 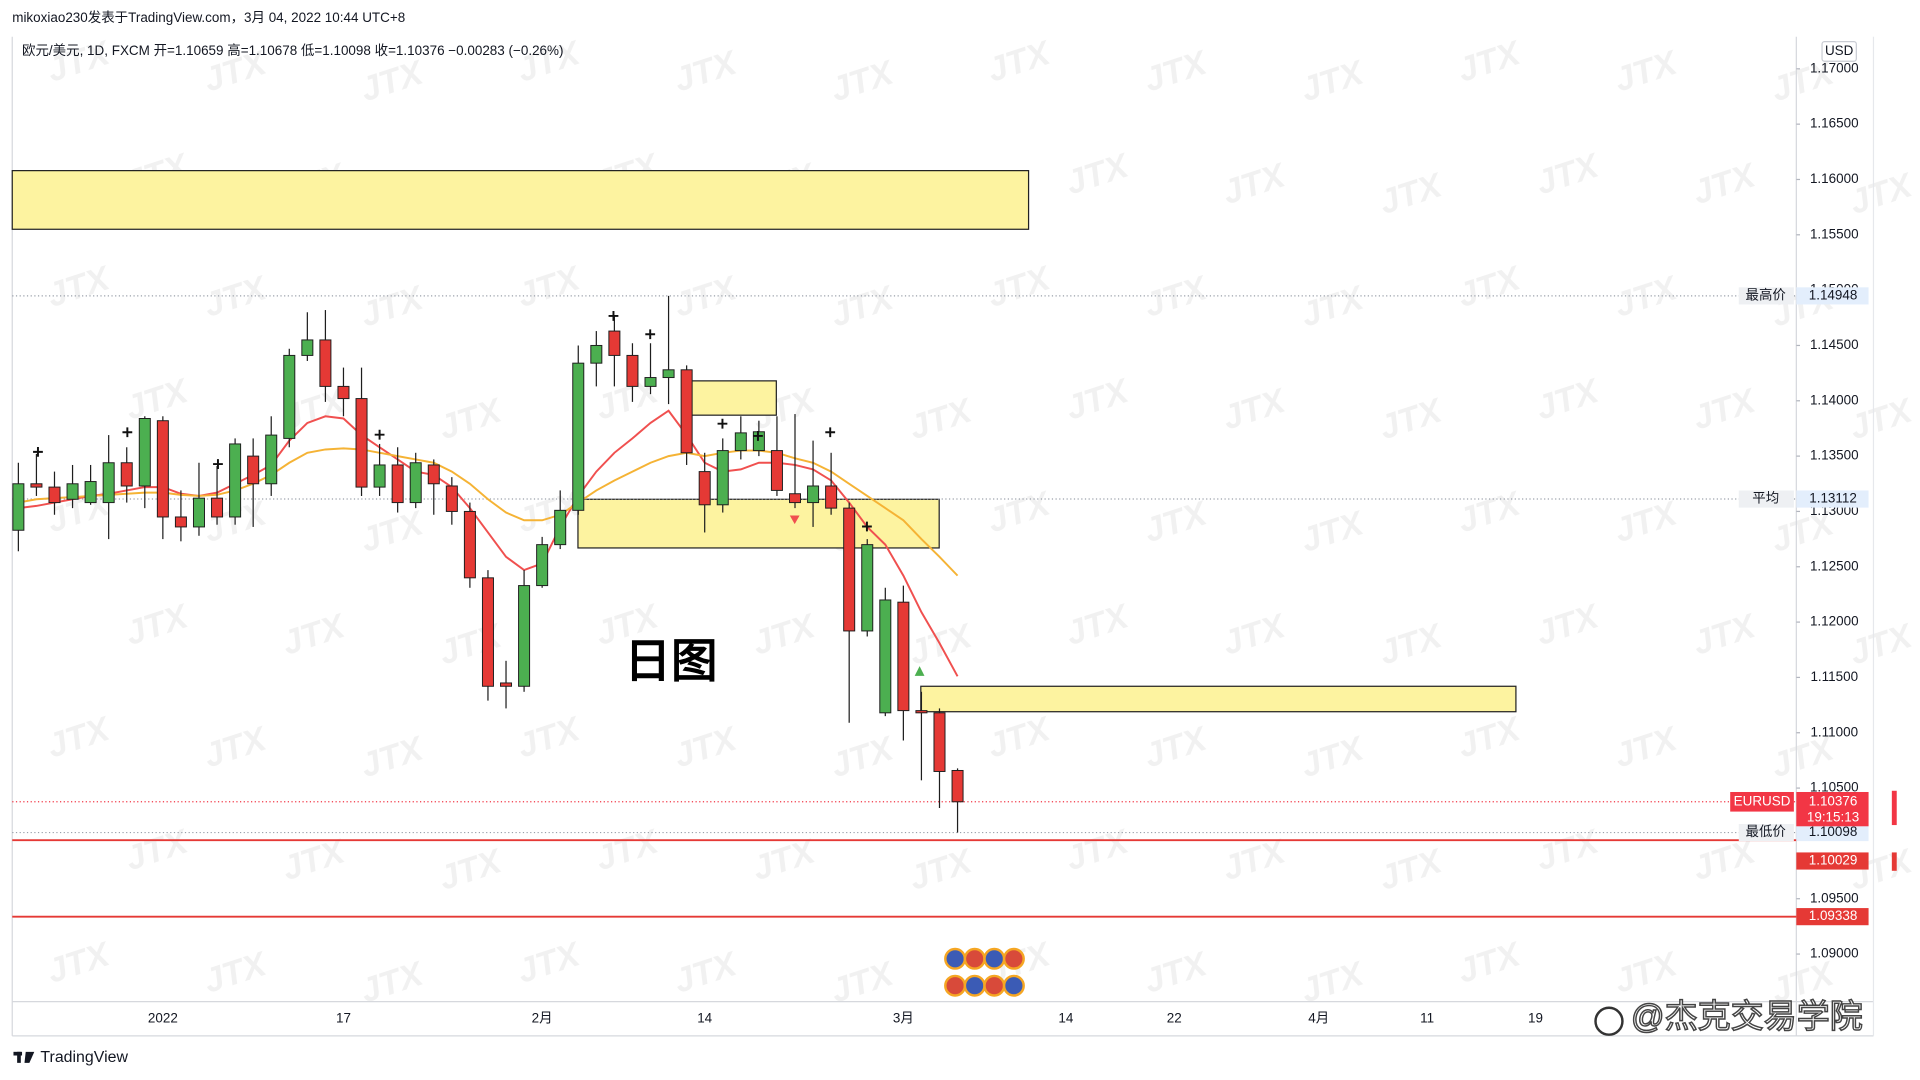 I want to click on currency: USD, so click(x=1839, y=50).